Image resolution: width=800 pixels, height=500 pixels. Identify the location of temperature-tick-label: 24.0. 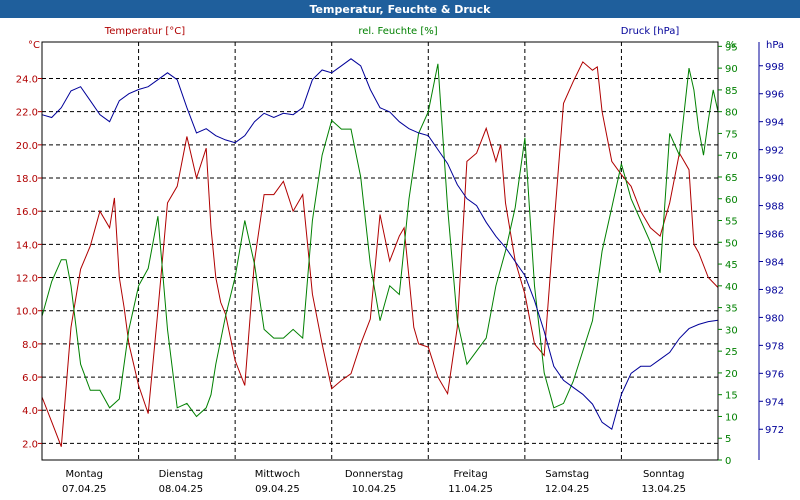
(27, 79).